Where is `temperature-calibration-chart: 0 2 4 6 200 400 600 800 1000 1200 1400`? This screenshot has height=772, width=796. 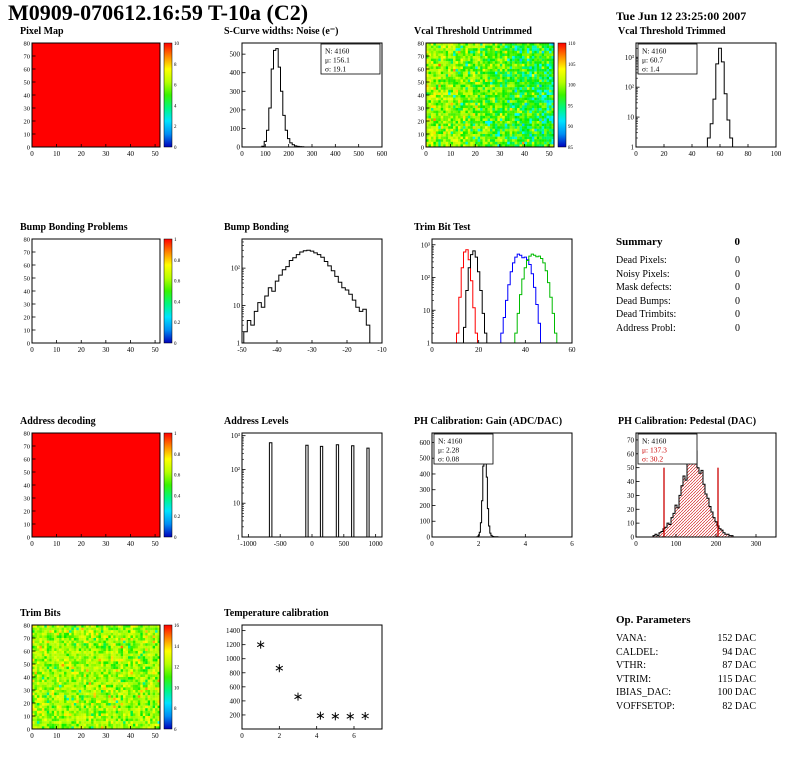 temperature-calibration-chart: 0 2 4 6 200 400 600 800 1000 1200 1400 is located at coordinates (308, 682).